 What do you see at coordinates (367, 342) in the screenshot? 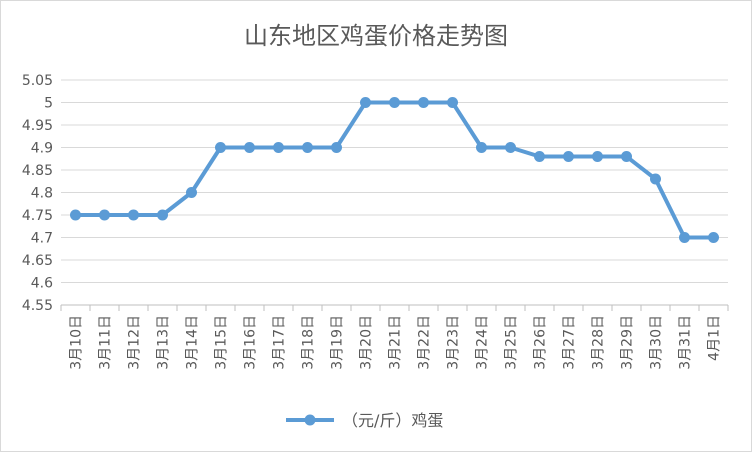
I see `x-tick-label: 3月20日` at bounding box center [367, 342].